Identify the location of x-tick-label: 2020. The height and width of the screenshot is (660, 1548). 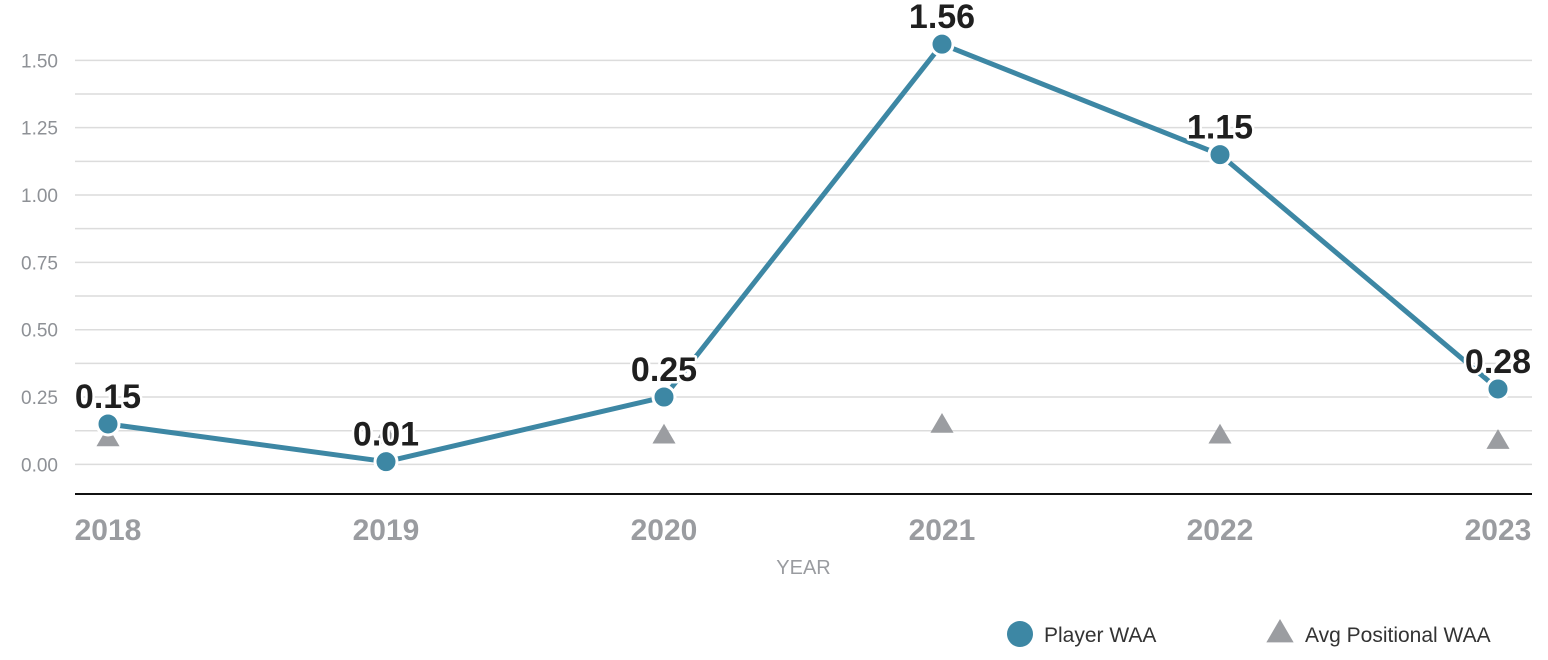
(664, 530).